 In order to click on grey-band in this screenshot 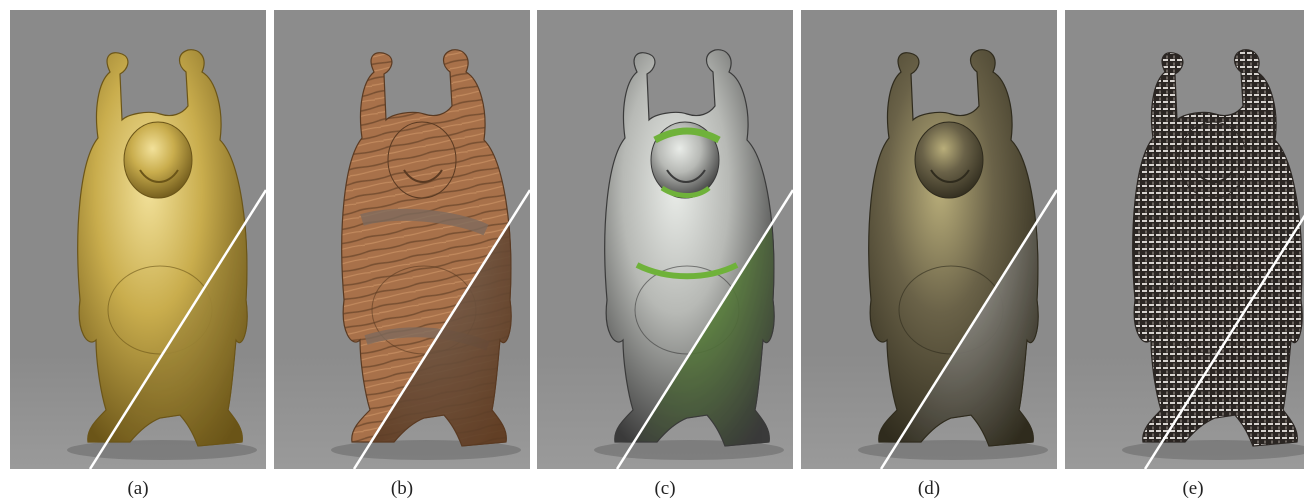, I will do `click(424, 222)`.